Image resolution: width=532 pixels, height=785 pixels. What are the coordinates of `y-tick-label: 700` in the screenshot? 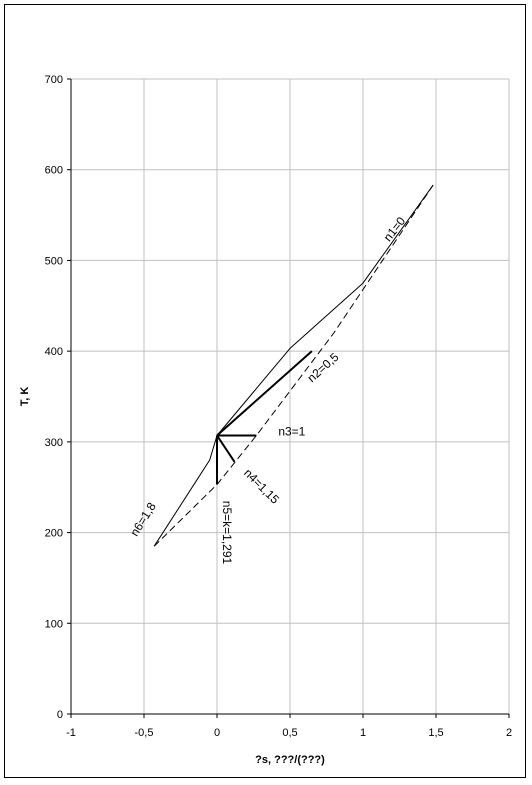 It's located at (54, 80).